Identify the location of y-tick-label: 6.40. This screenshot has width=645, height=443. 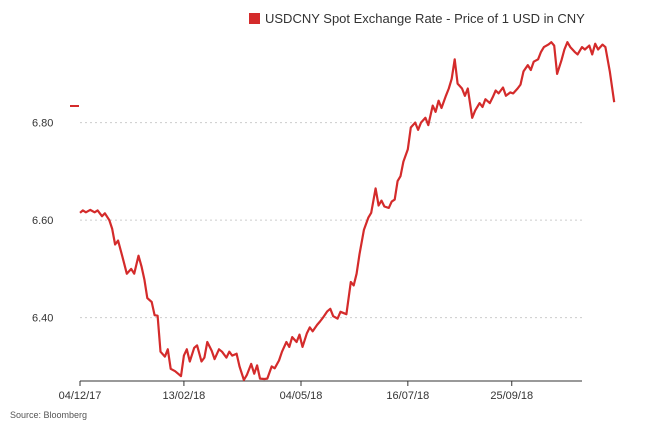
(42, 319).